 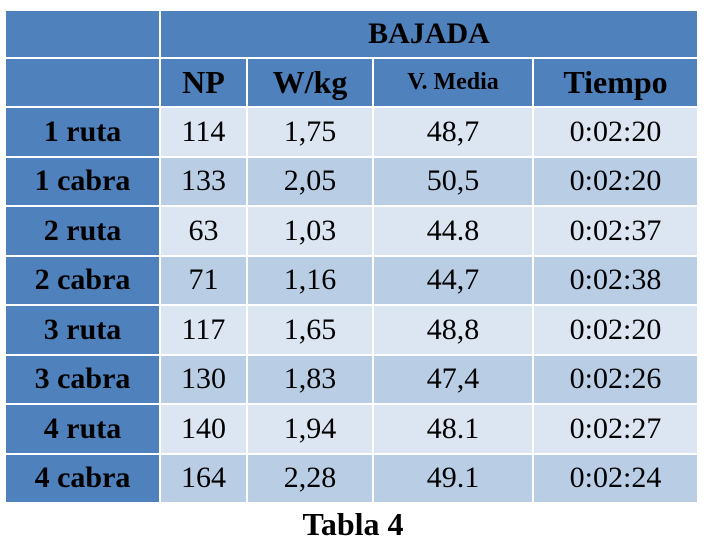 What do you see at coordinates (310, 429) in the screenshot?
I see `data-cell: 1,94` at bounding box center [310, 429].